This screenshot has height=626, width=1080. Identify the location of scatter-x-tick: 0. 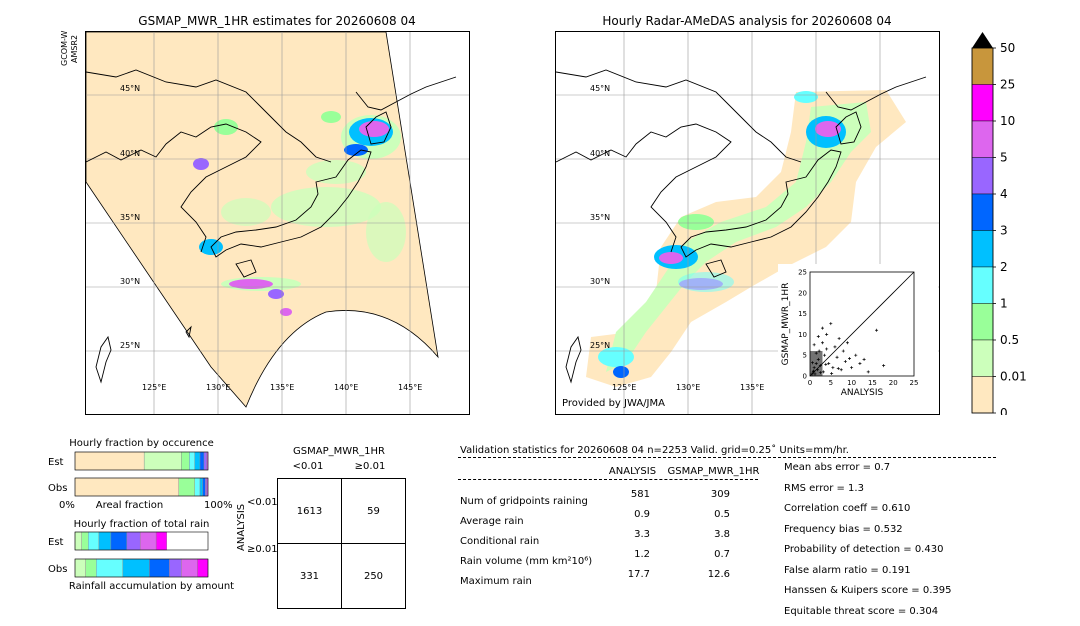
(810, 383).